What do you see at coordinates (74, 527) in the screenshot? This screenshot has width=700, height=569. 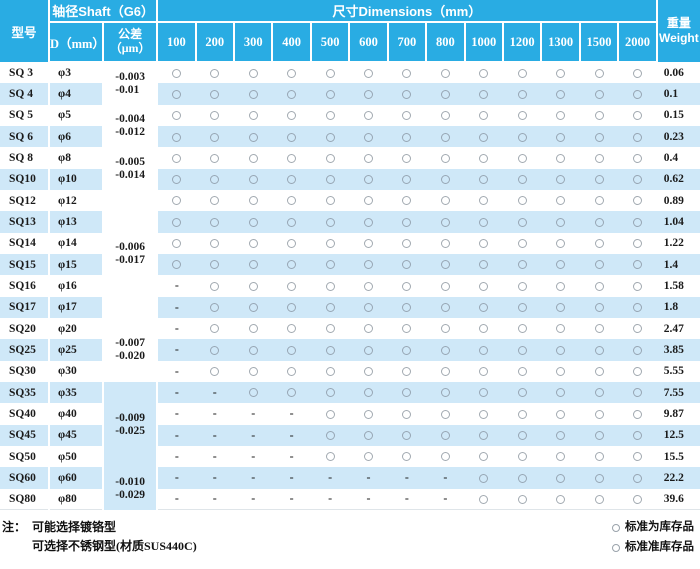 I see `note-line-1: 可能选择镀铬型` at bounding box center [74, 527].